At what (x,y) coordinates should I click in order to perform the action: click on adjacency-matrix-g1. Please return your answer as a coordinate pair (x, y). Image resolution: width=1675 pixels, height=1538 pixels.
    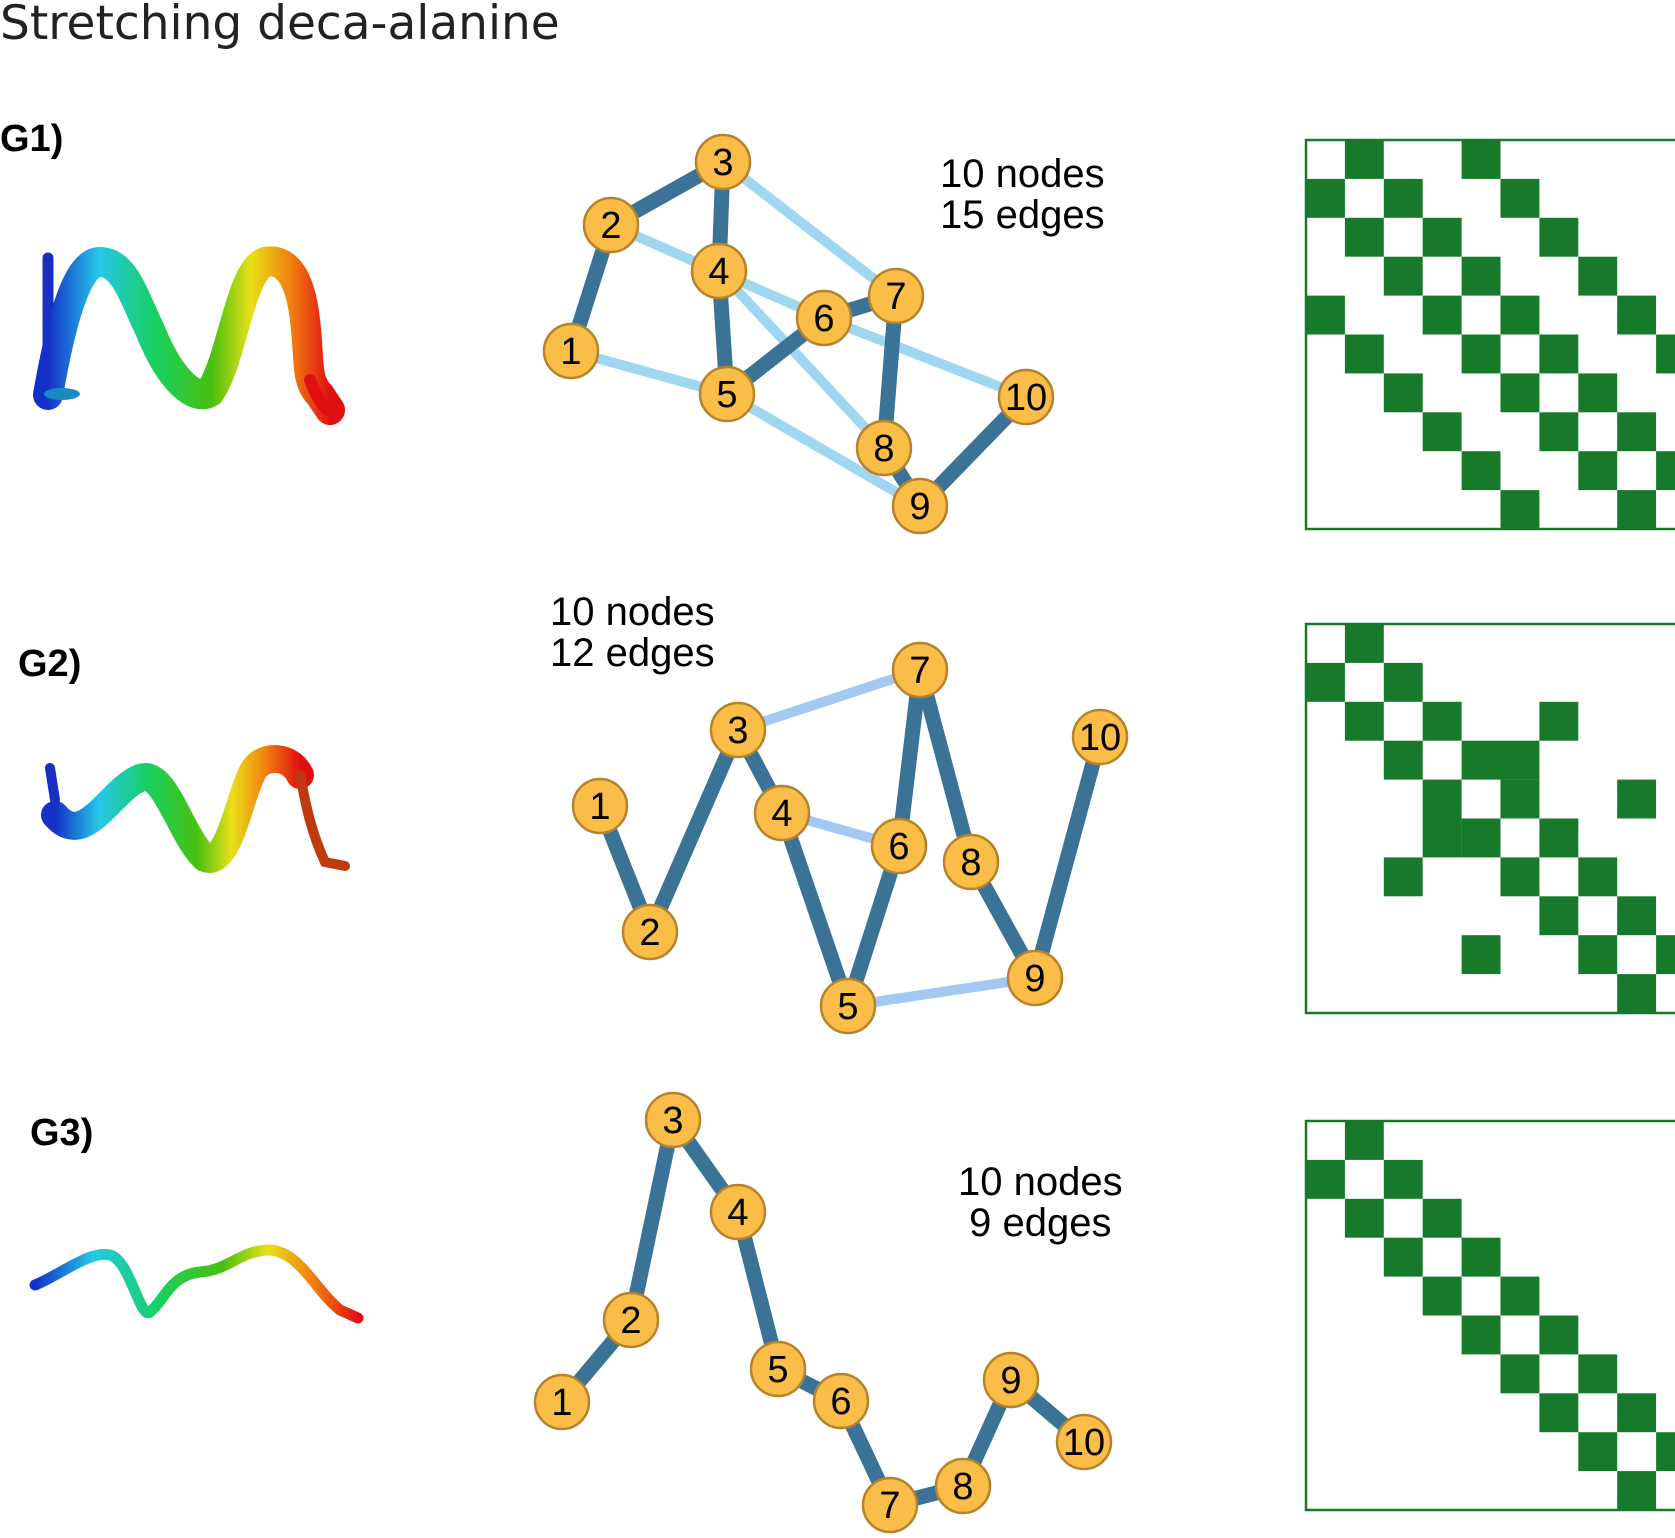
    Looking at the image, I should click on (1489, 334).